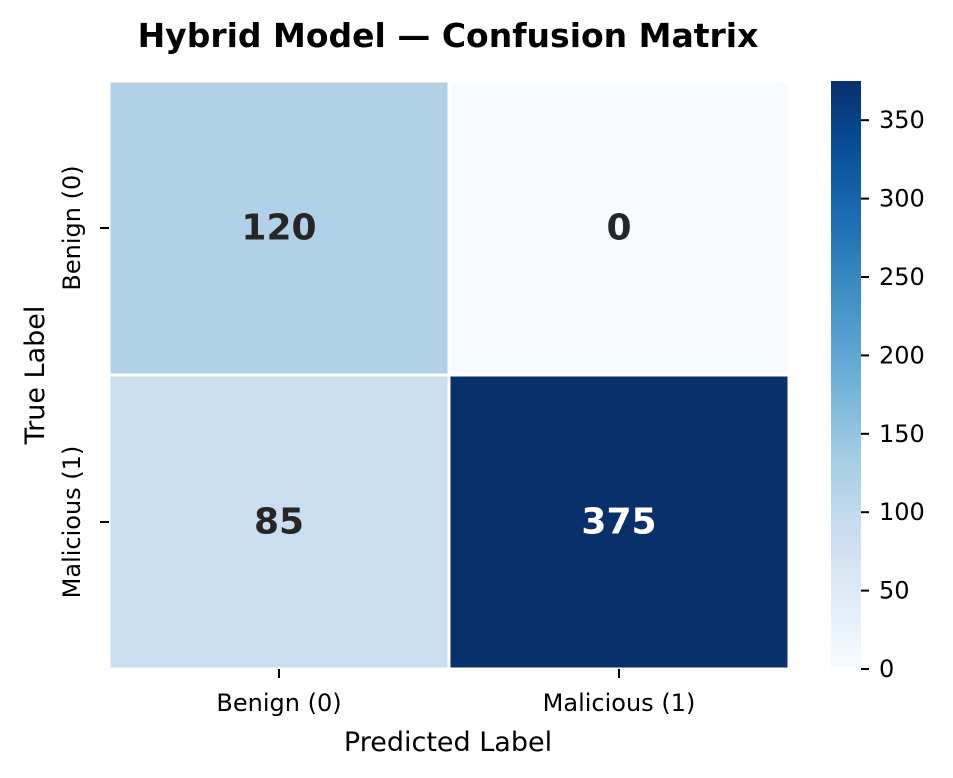  What do you see at coordinates (448, 35) in the screenshot?
I see `chart-title: Hybrid Model — Confusion Matrix` at bounding box center [448, 35].